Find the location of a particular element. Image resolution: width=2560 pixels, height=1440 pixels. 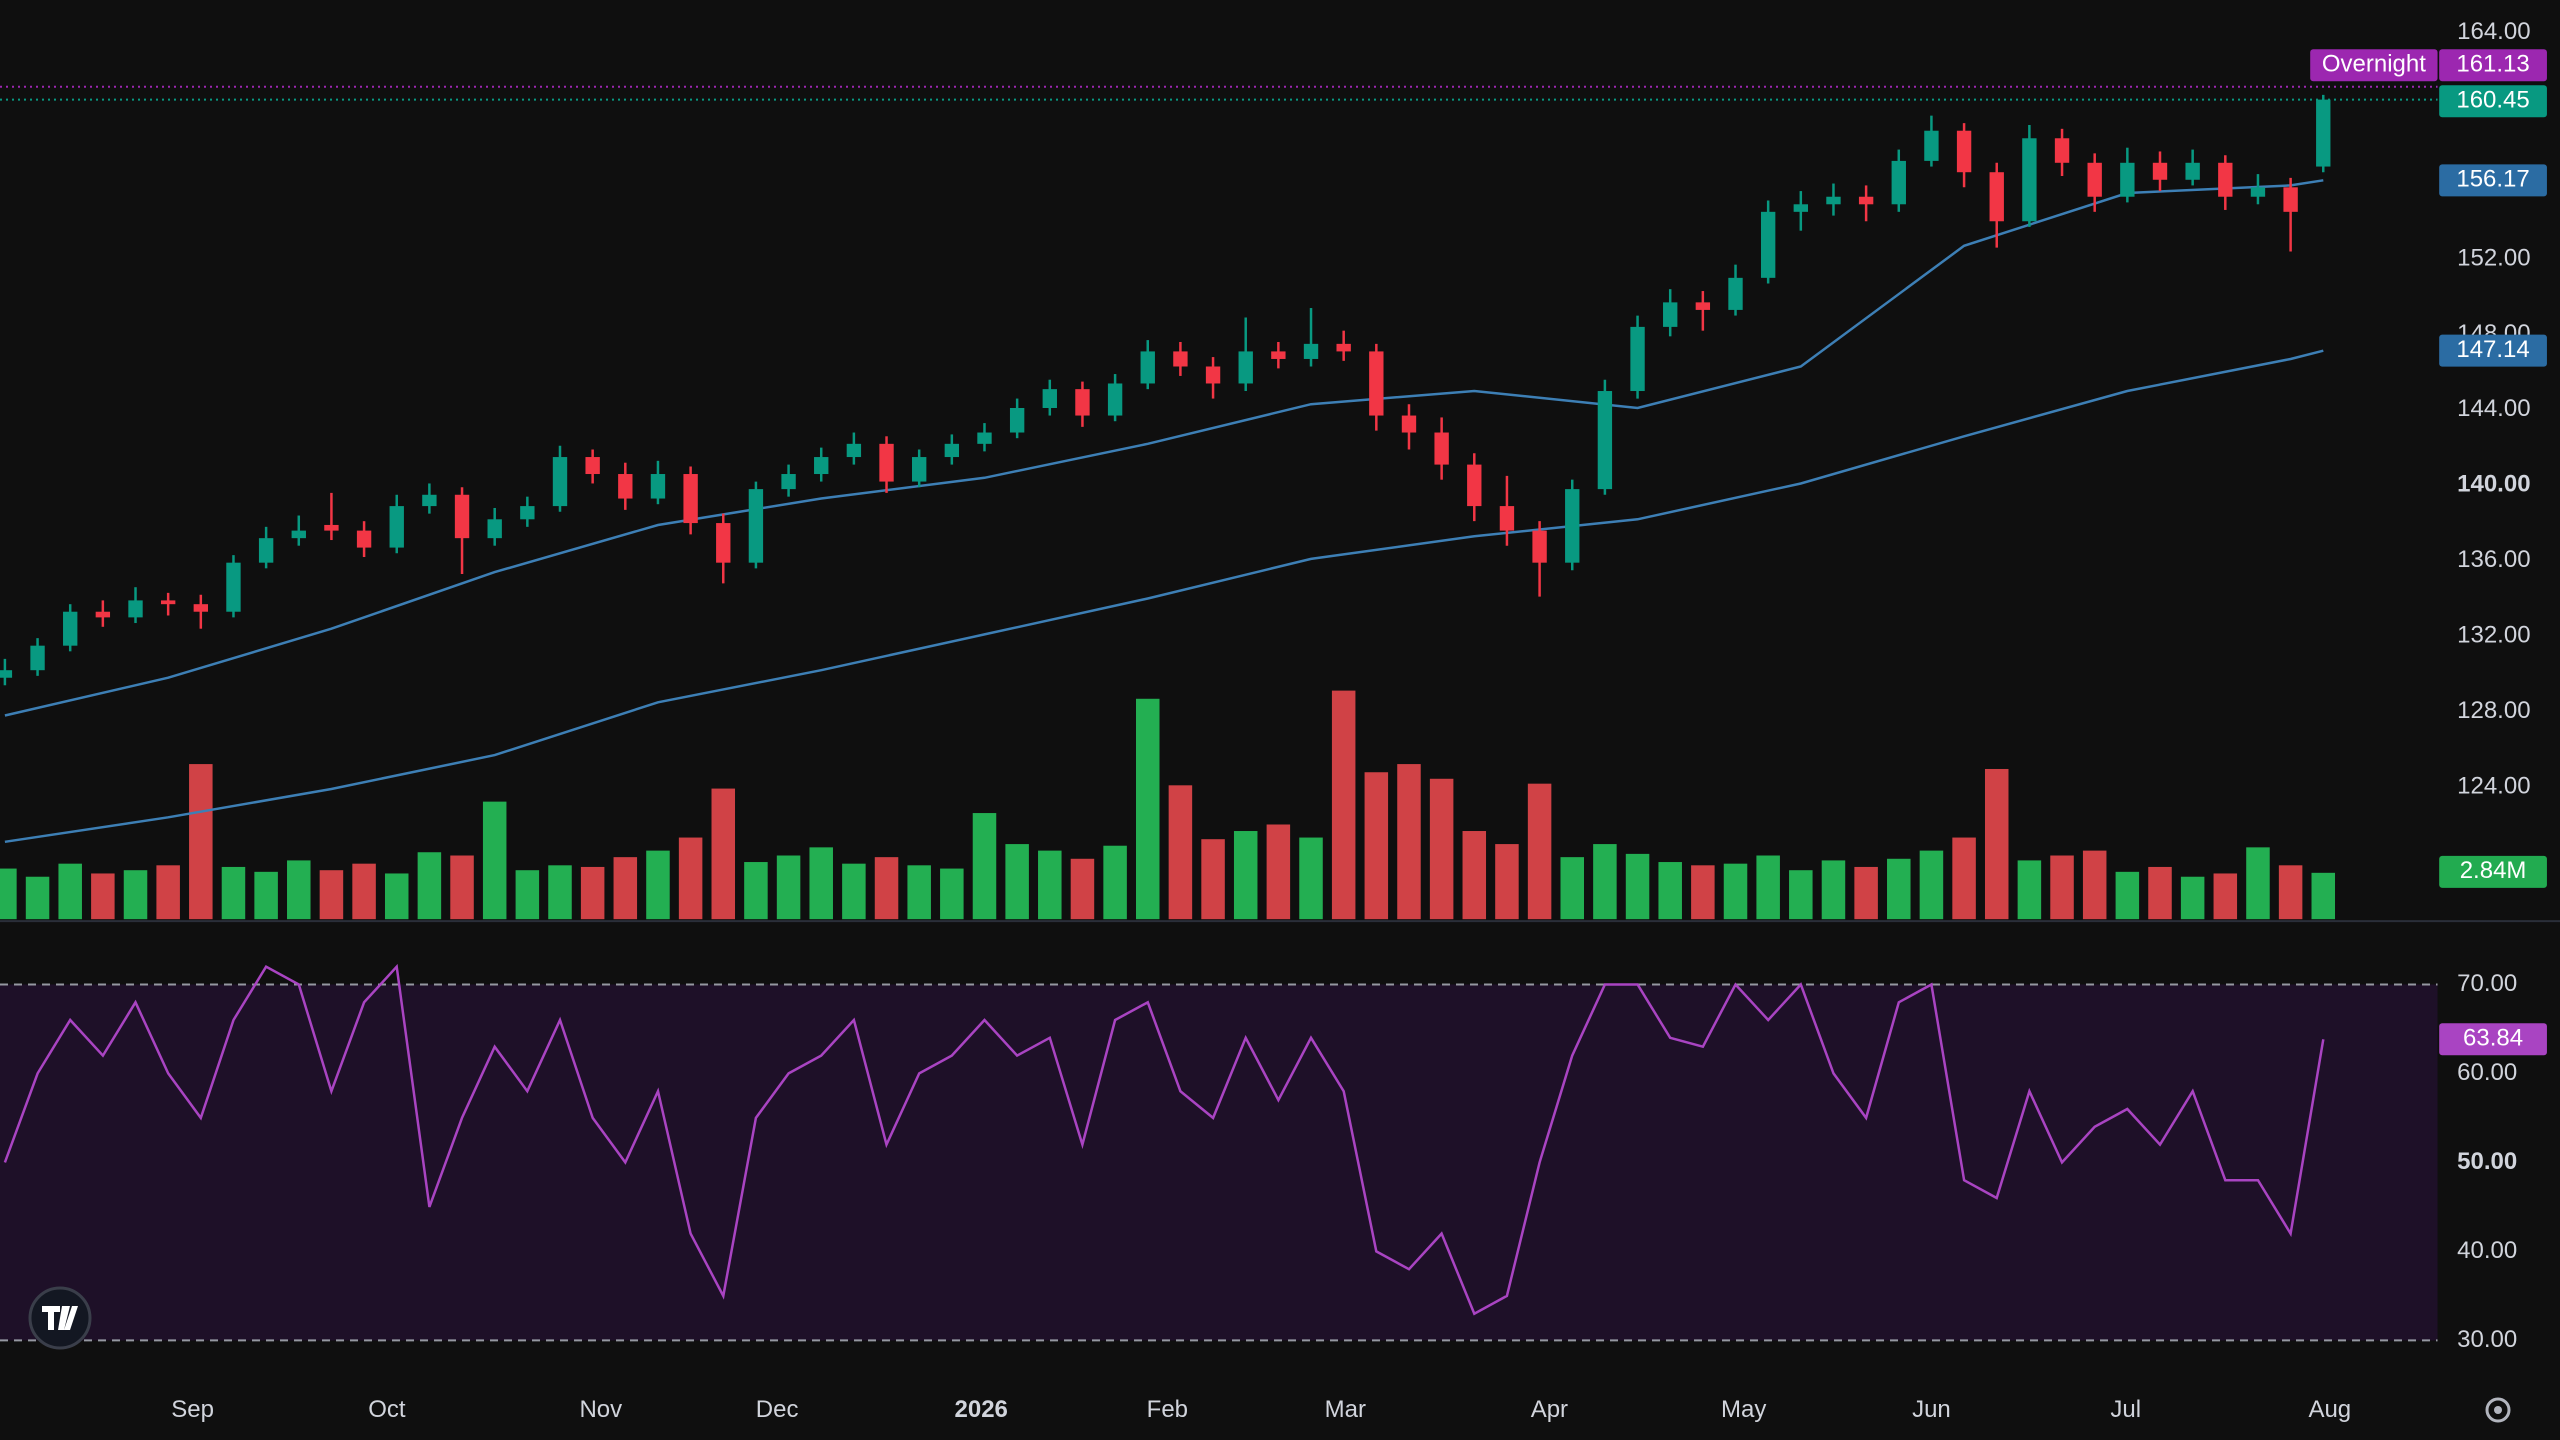

x-tick-label: Feb is located at coordinates (1167, 1409).